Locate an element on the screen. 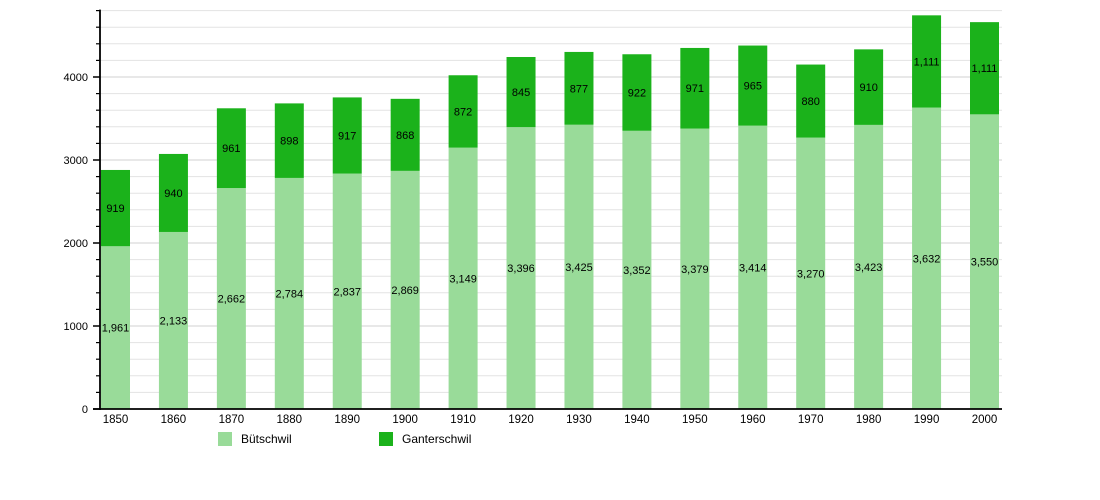  bar-segment-ganterschwil-1900 is located at coordinates (405, 134).